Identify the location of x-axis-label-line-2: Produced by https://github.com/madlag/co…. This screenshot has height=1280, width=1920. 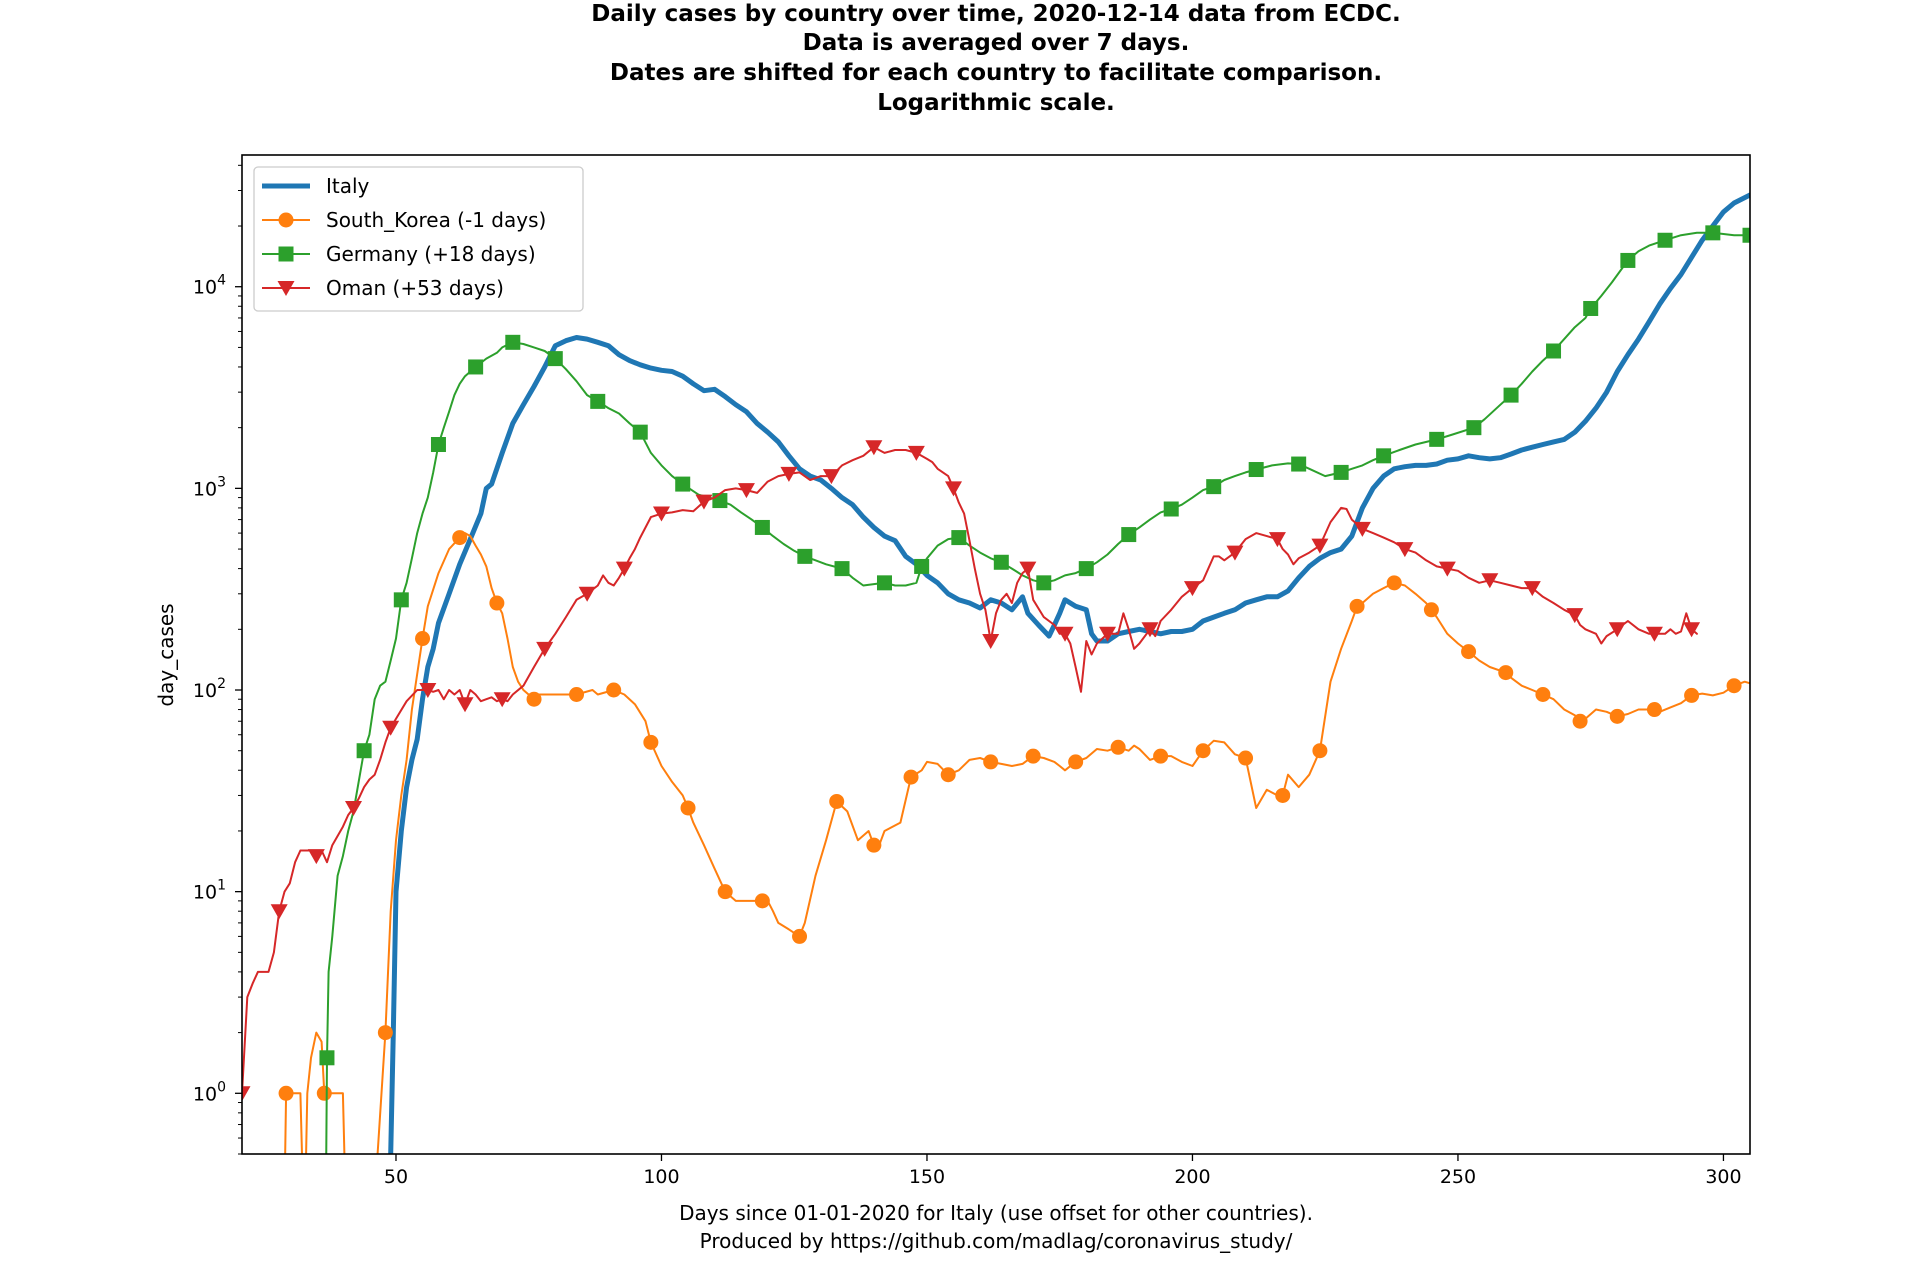
(996, 1241).